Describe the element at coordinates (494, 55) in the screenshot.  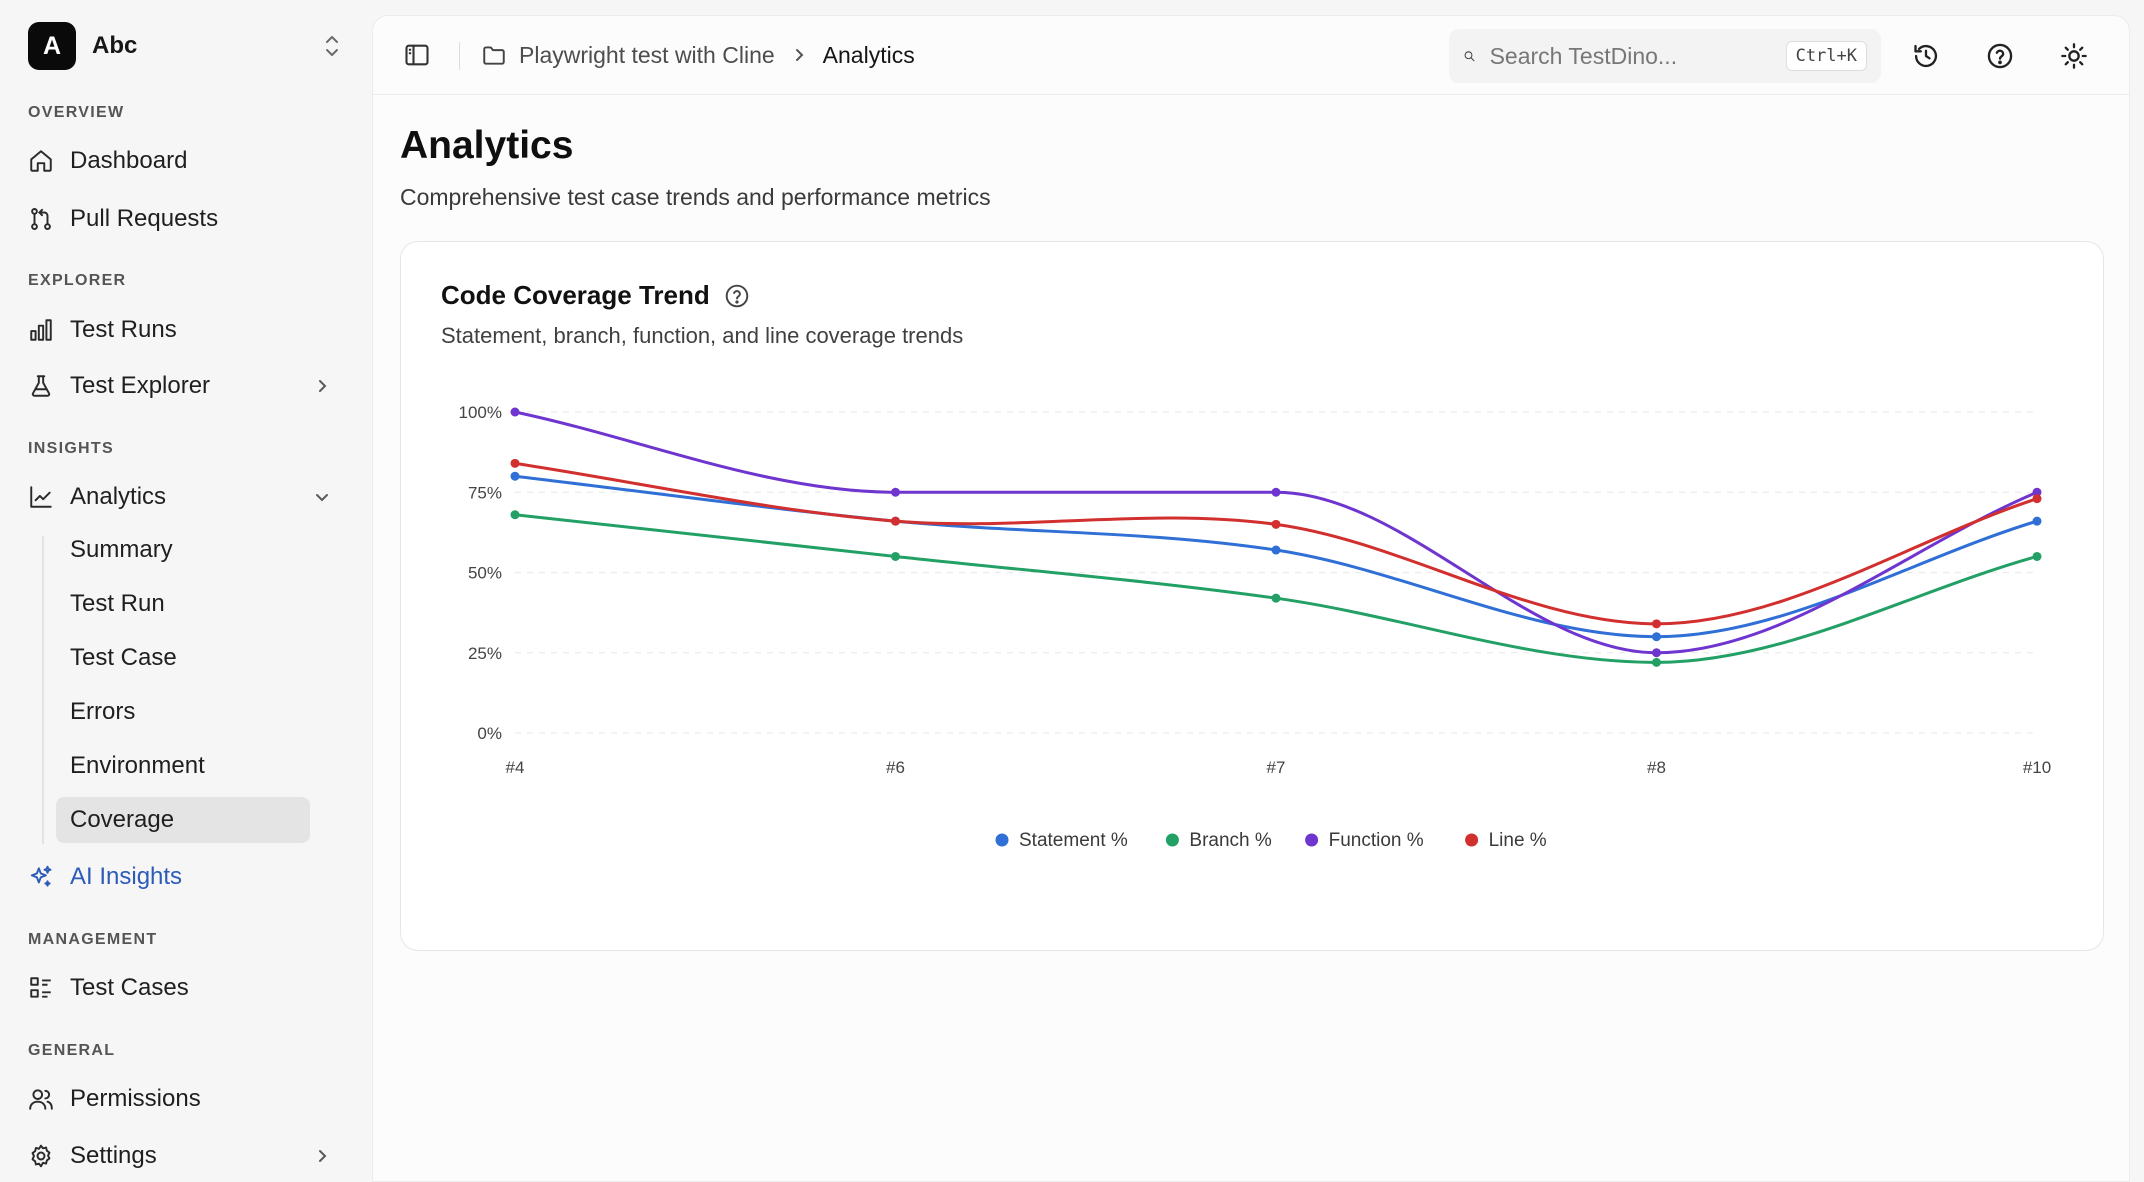
I see `folder-icon` at that location.